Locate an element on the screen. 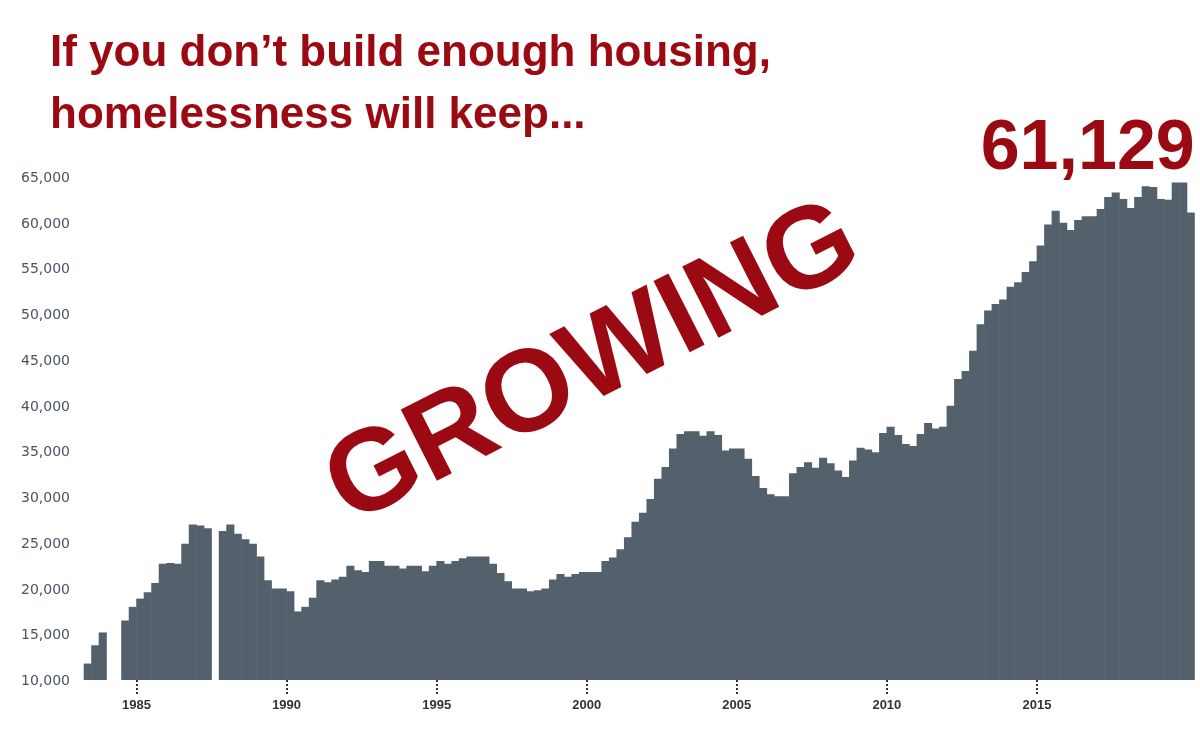 This screenshot has width=1200, height=754. y-tick-label: 30,000 is located at coordinates (45, 497).